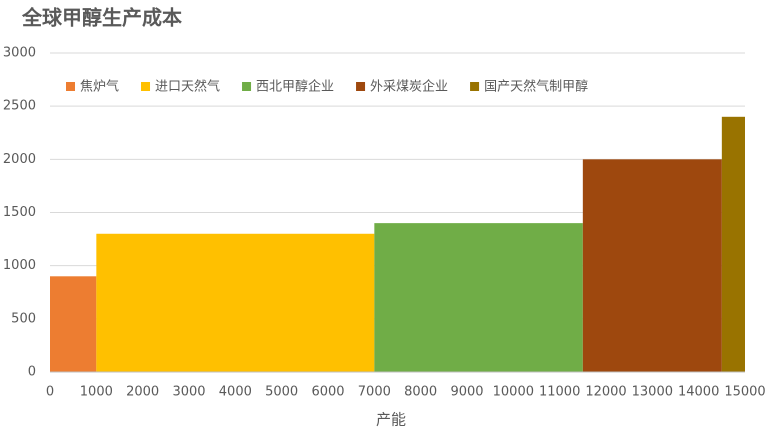  What do you see at coordinates (99, 87) in the screenshot?
I see `legend-label: 焦炉气` at bounding box center [99, 87].